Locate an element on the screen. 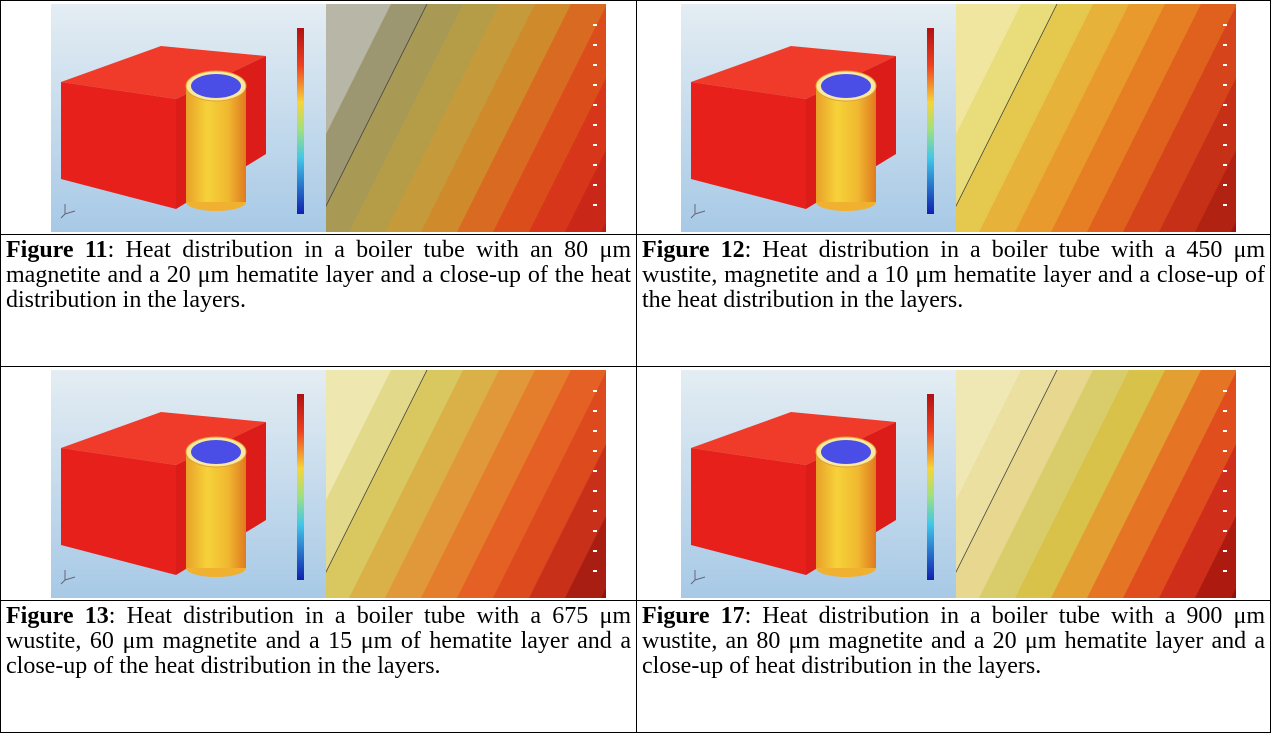 The width and height of the screenshot is (1271, 733). caption-label: Figure 13 is located at coordinates (57, 616).